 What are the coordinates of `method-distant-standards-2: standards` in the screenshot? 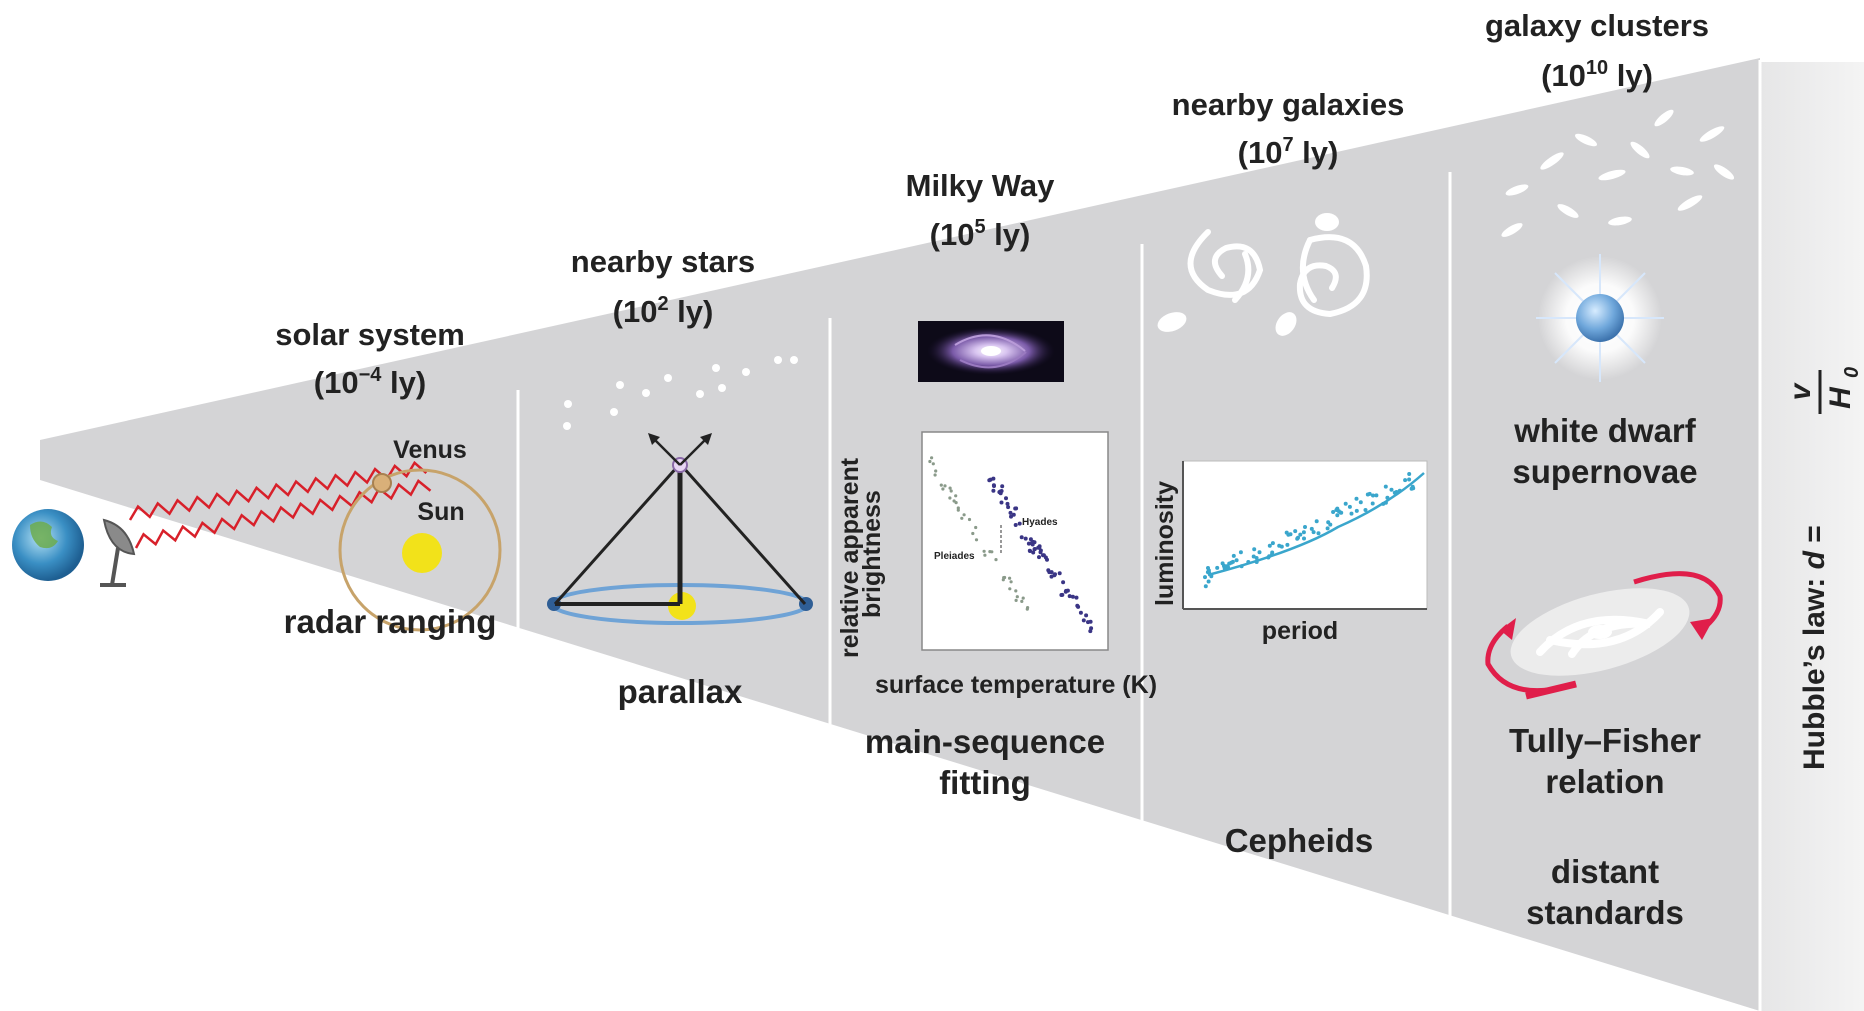 It's located at (1605, 912).